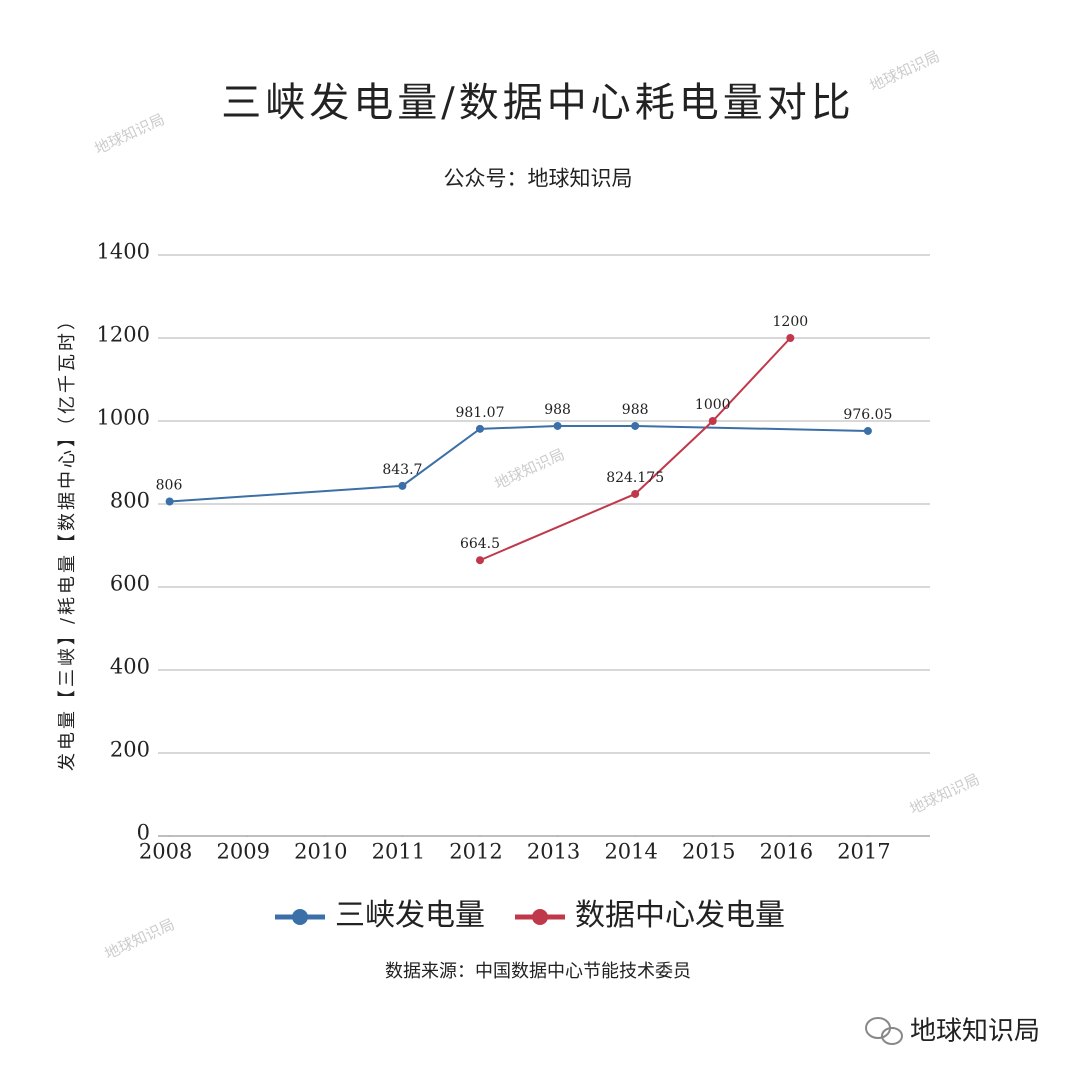  Describe the element at coordinates (475, 852) in the screenshot. I see `x-tick-label: 2012` at that location.